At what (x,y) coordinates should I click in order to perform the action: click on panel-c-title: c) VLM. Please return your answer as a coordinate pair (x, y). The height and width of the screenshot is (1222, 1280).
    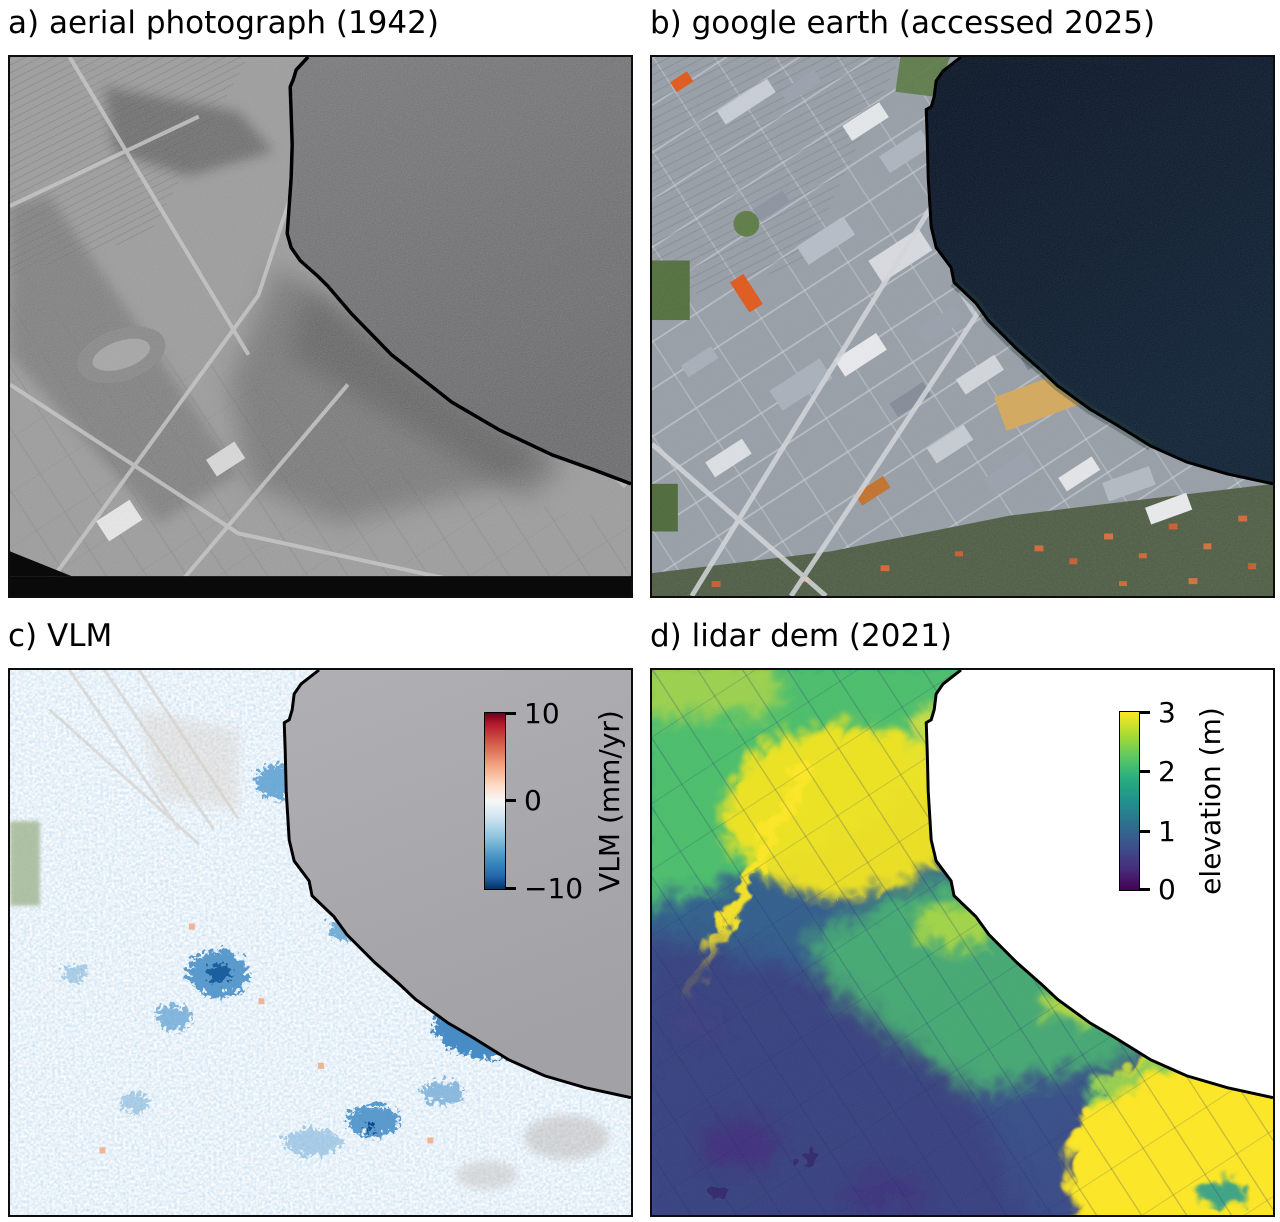
    Looking at the image, I should click on (60, 636).